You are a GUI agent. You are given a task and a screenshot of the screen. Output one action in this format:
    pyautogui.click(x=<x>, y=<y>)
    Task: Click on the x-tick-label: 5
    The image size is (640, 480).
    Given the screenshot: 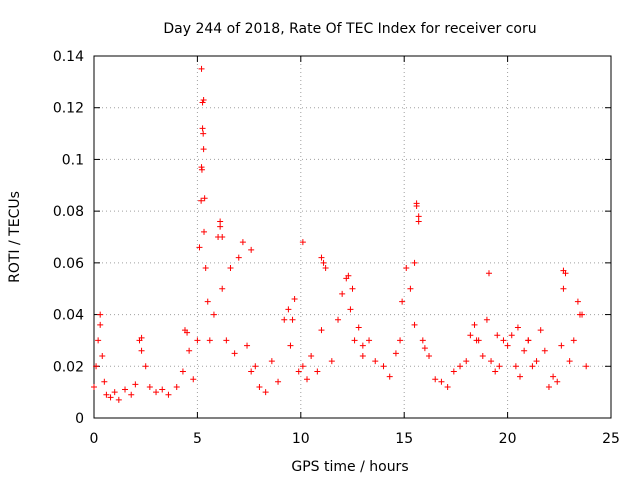 What is the action you would take?
    pyautogui.click(x=197, y=439)
    